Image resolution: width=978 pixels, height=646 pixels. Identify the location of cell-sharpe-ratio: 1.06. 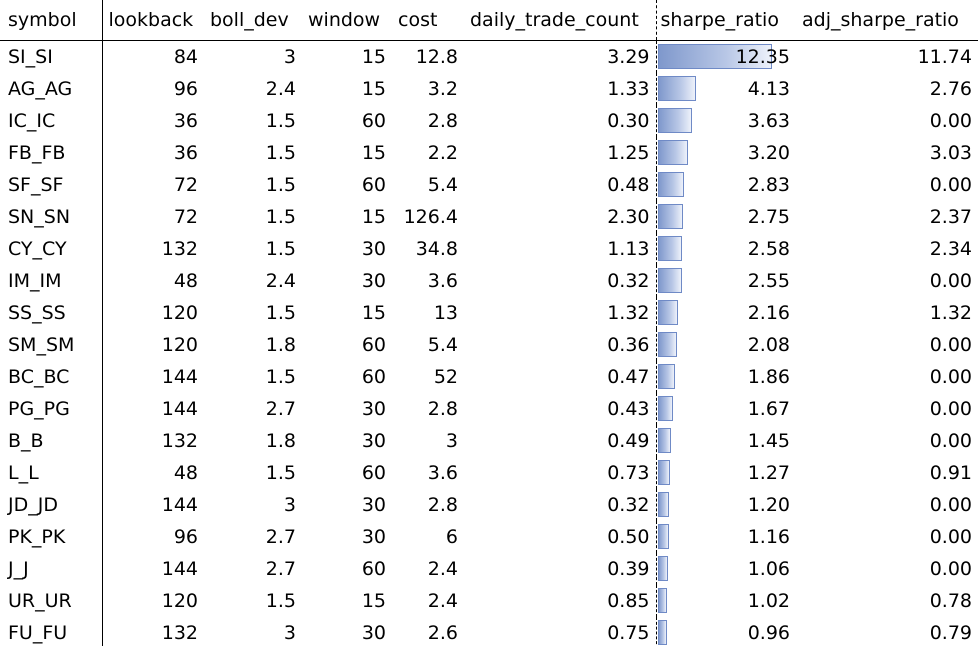
(725, 569).